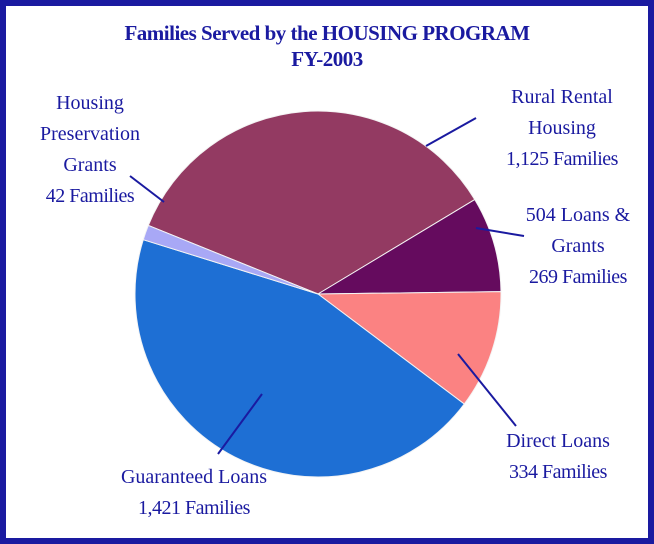 The image size is (654, 544). Describe the element at coordinates (558, 472) in the screenshot. I see `slice-value-label: 334 Families` at that location.